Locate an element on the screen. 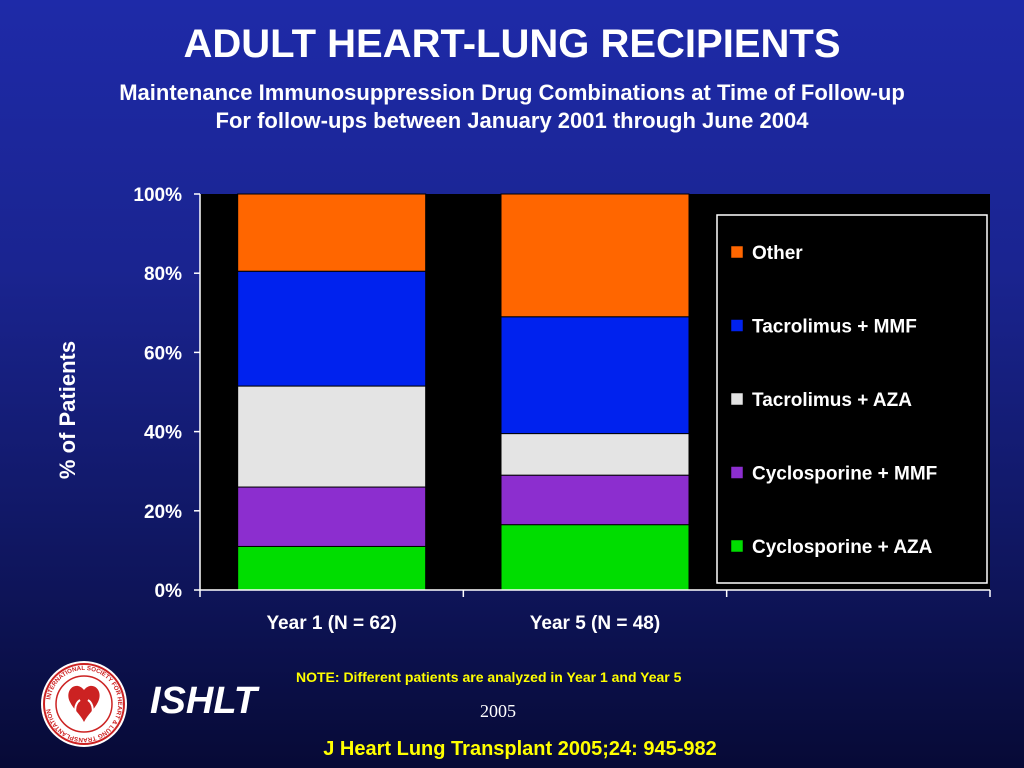 Image resolution: width=1024 pixels, height=768 pixels. y-tick-label: 20% is located at coordinates (163, 512).